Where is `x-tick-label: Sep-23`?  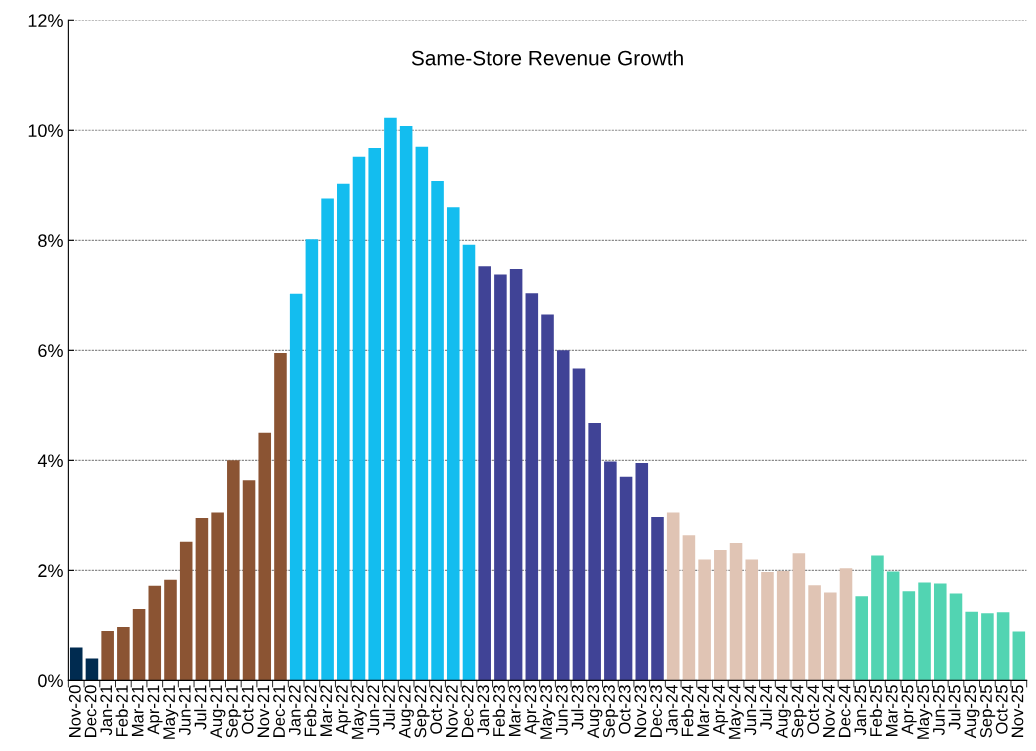
x-tick-label: Sep-23 is located at coordinates (611, 711).